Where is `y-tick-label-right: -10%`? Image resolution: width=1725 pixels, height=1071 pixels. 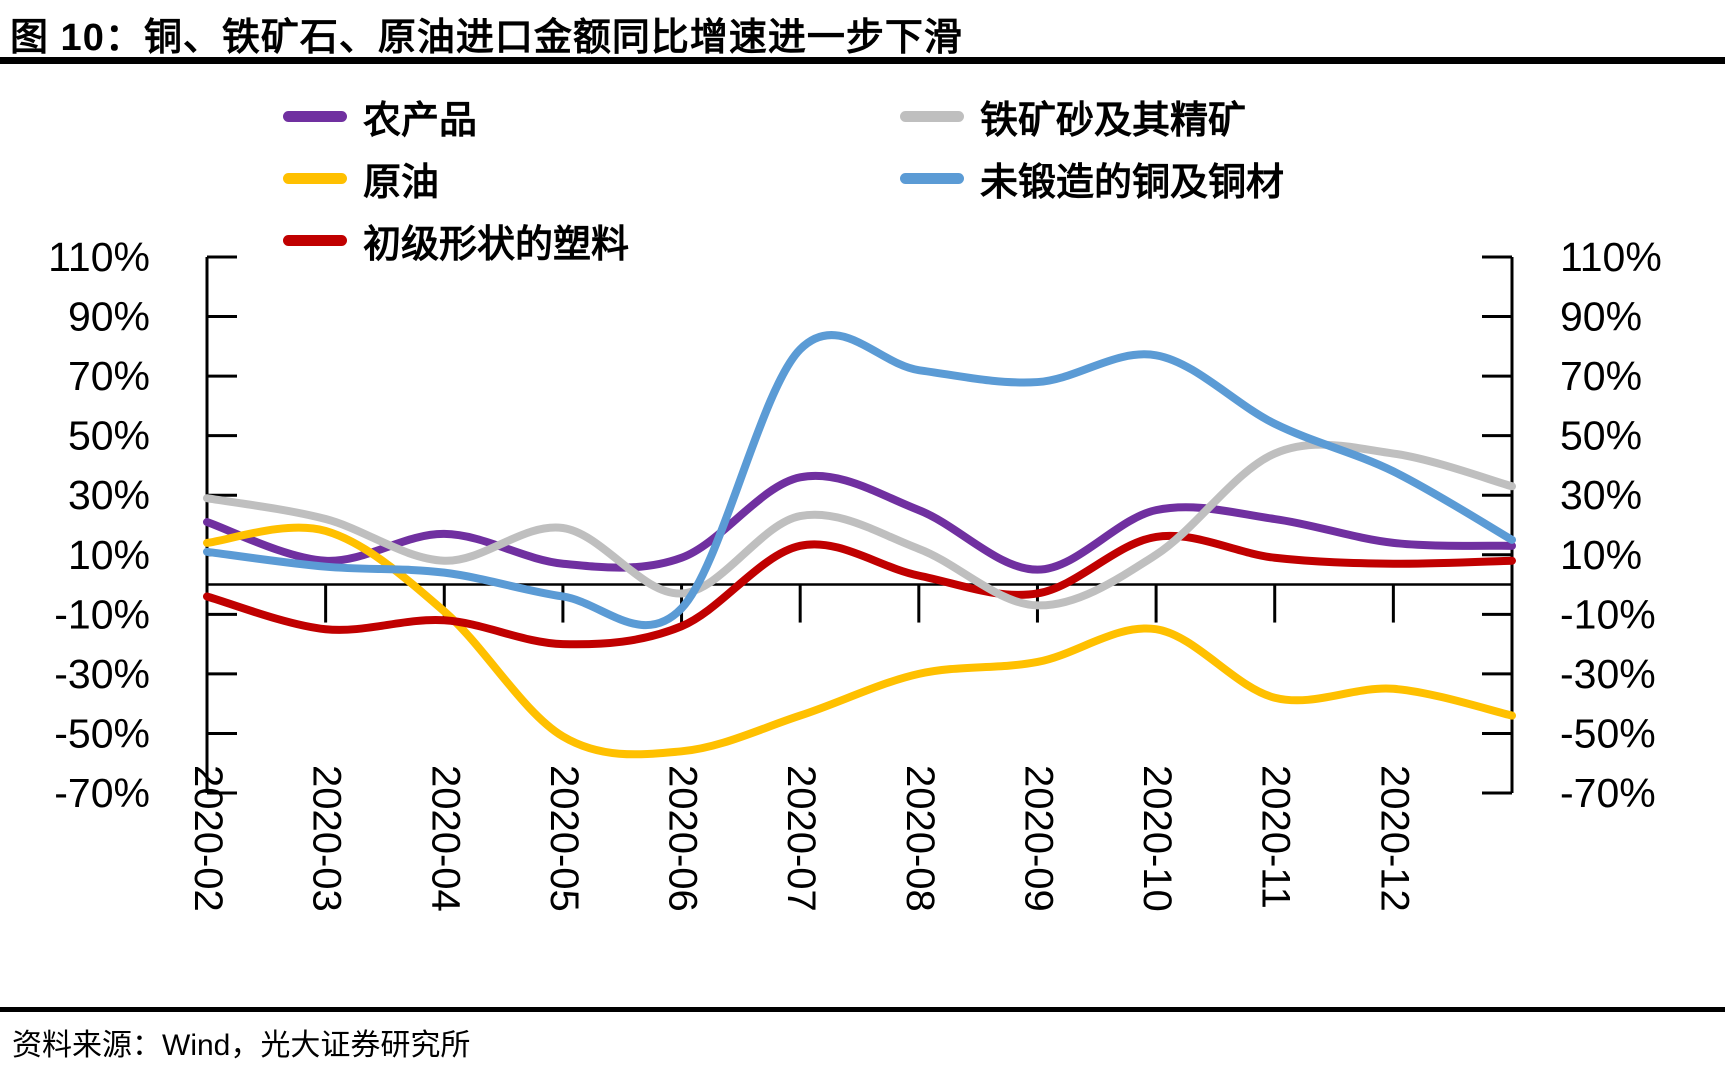 y-tick-label-right: -10% is located at coordinates (1608, 614).